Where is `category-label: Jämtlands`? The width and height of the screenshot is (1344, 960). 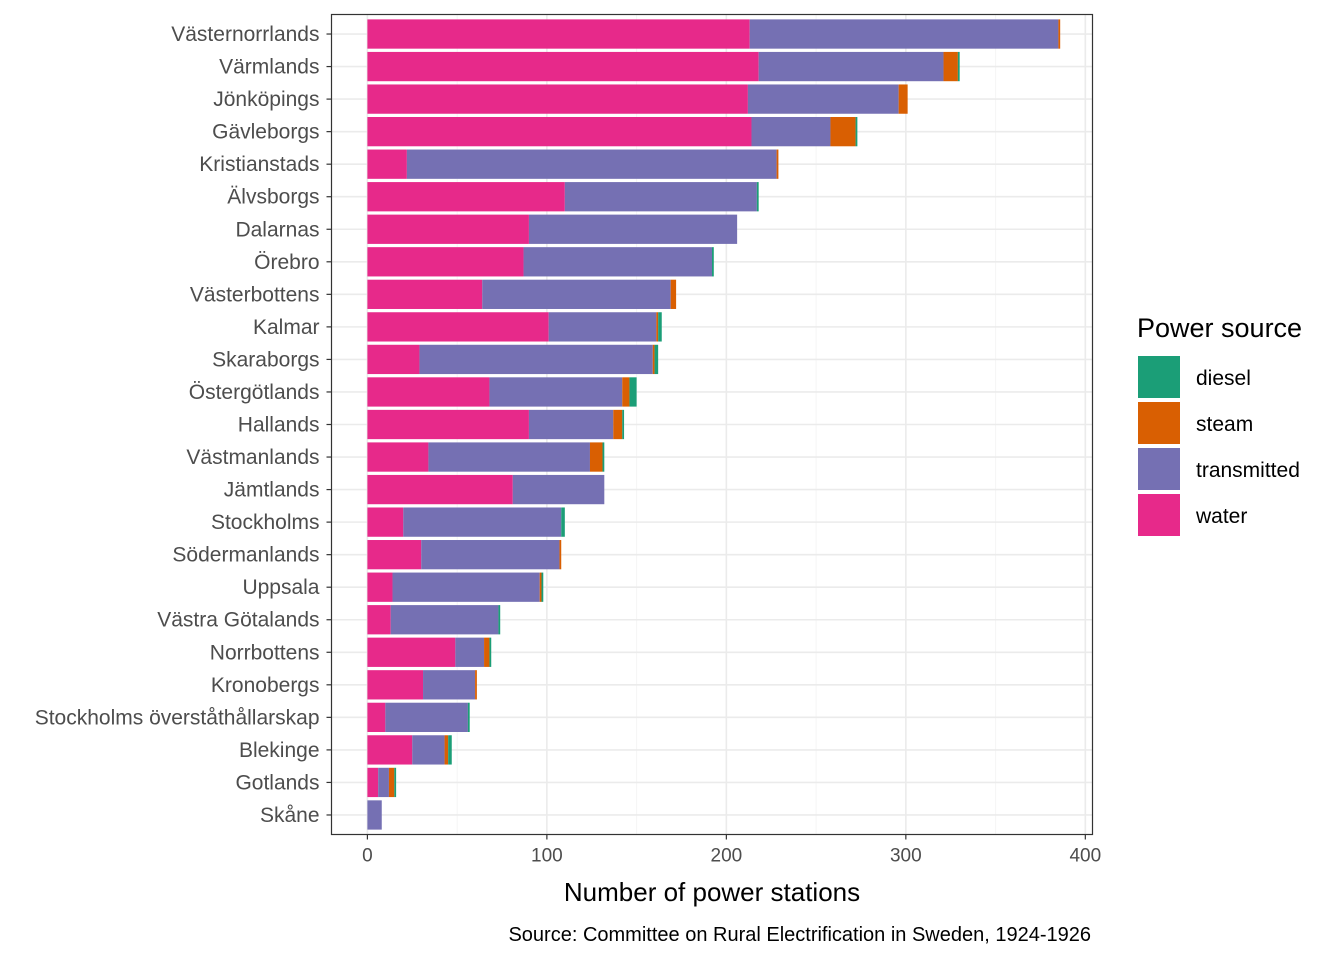
category-label: Jämtlands is located at coordinates (272, 490).